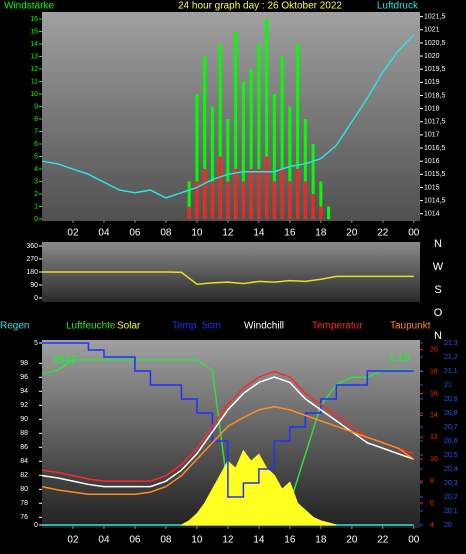  Describe the element at coordinates (432, 82) in the screenshot. I see `y2-tick-label: 1019` at that location.